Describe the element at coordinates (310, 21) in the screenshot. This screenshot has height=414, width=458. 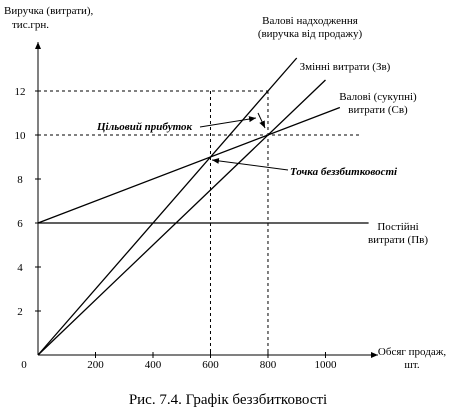
I see `series-label: Валові надходження` at that location.